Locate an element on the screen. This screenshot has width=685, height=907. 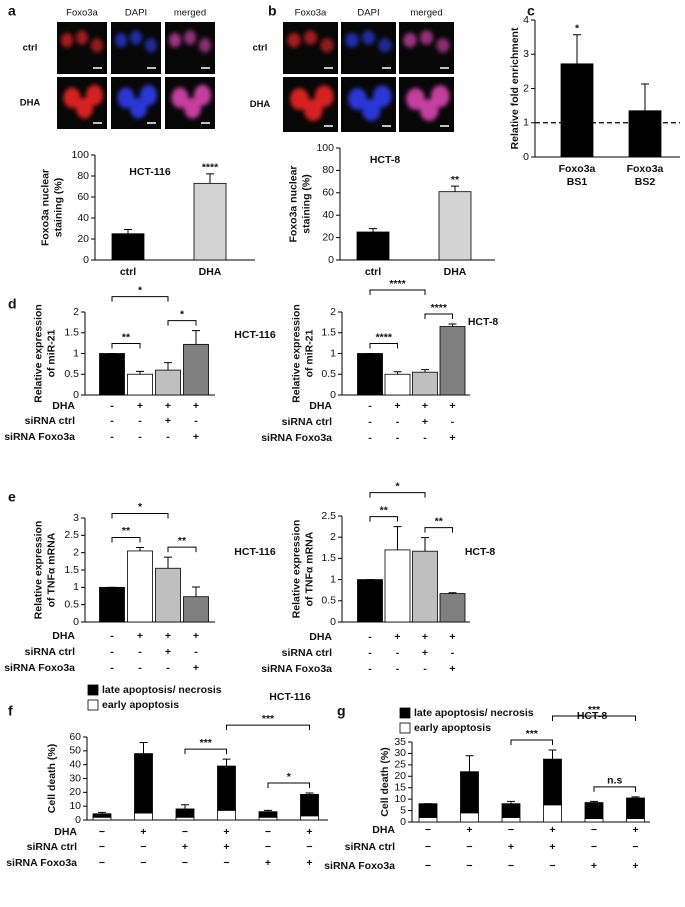
comparison-label: * is located at coordinates (397, 486).